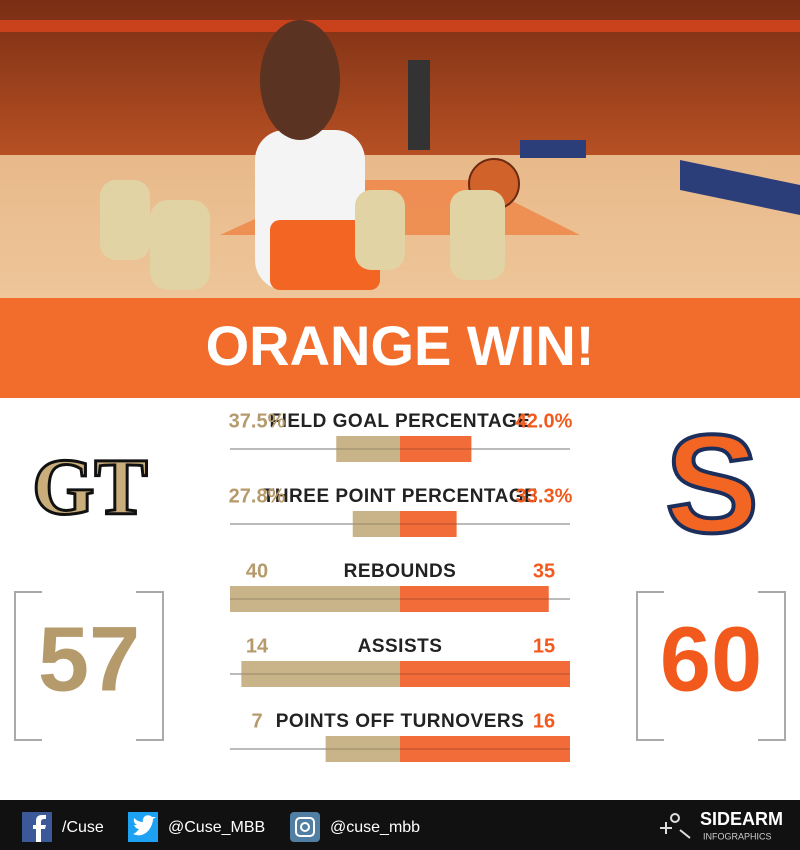 This screenshot has height=850, width=800. I want to click on brand-icon, so click(675, 826).